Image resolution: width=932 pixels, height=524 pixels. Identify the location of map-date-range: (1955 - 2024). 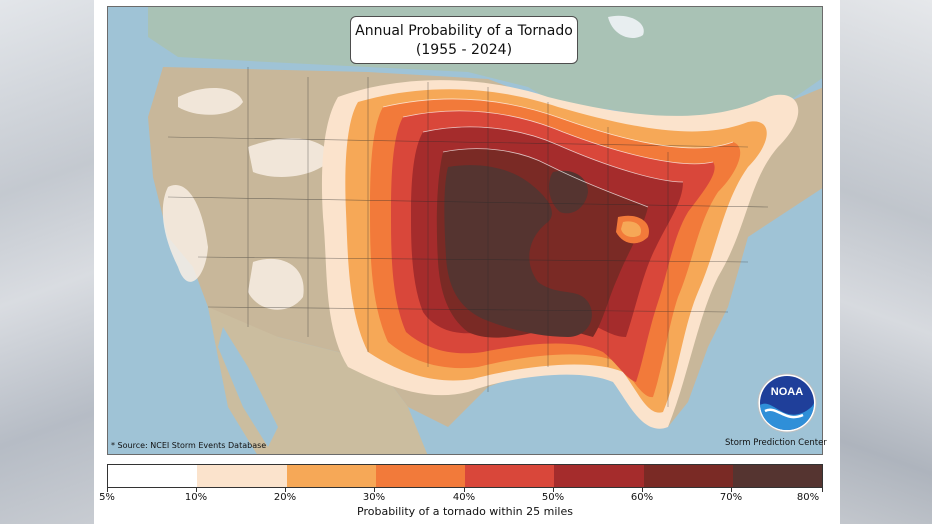
(464, 50).